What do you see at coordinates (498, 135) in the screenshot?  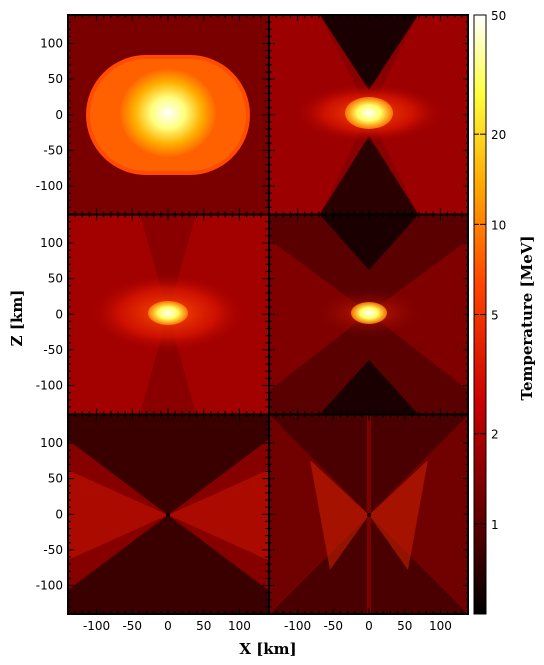 I see `colorbar-tick-label: 20` at bounding box center [498, 135].